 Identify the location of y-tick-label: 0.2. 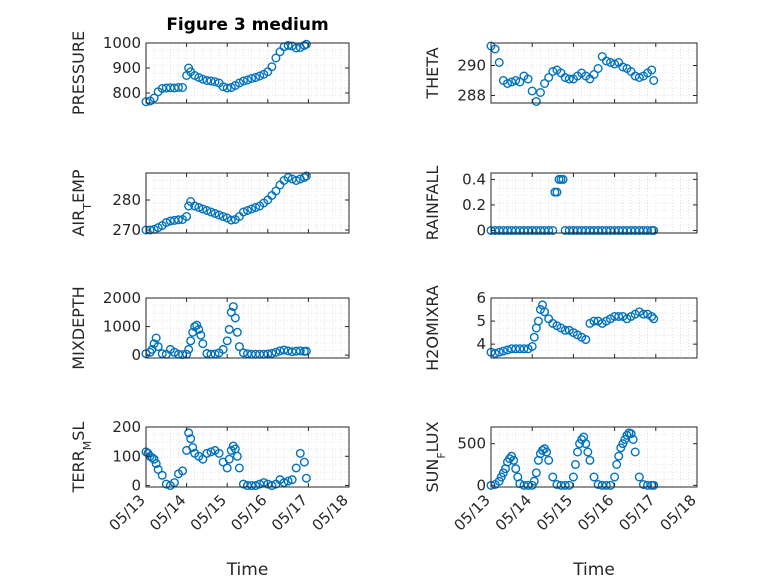
(474, 205).